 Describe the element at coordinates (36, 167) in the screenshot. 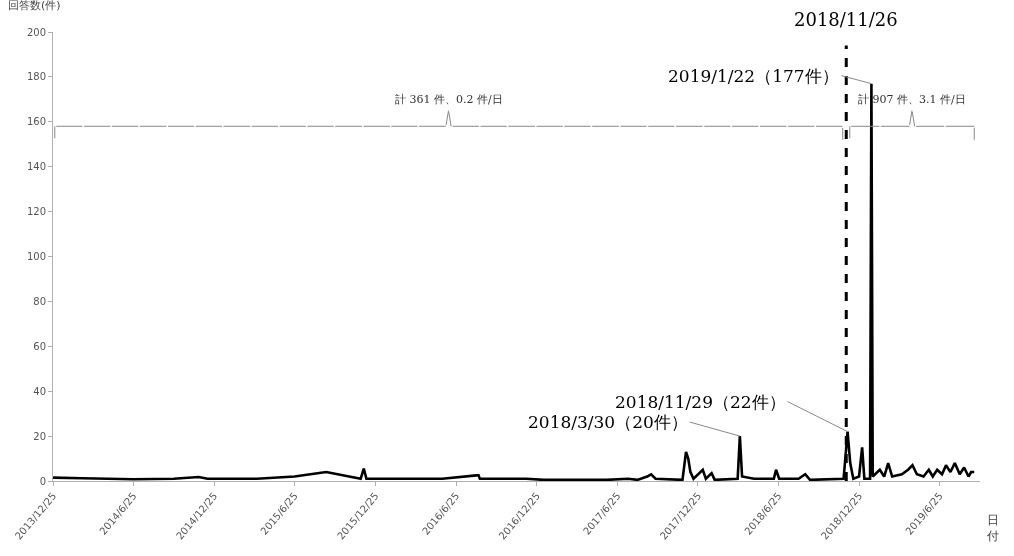

I see `y-tick-label: 140` at that location.